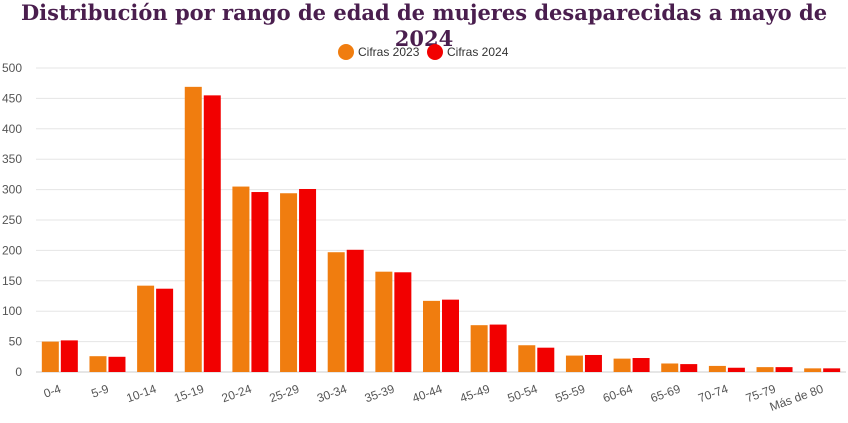 Image resolution: width=848 pixels, height=423 pixels. What do you see at coordinates (797, 398) in the screenshot?
I see `x-tick-label: Más de 80` at bounding box center [797, 398].